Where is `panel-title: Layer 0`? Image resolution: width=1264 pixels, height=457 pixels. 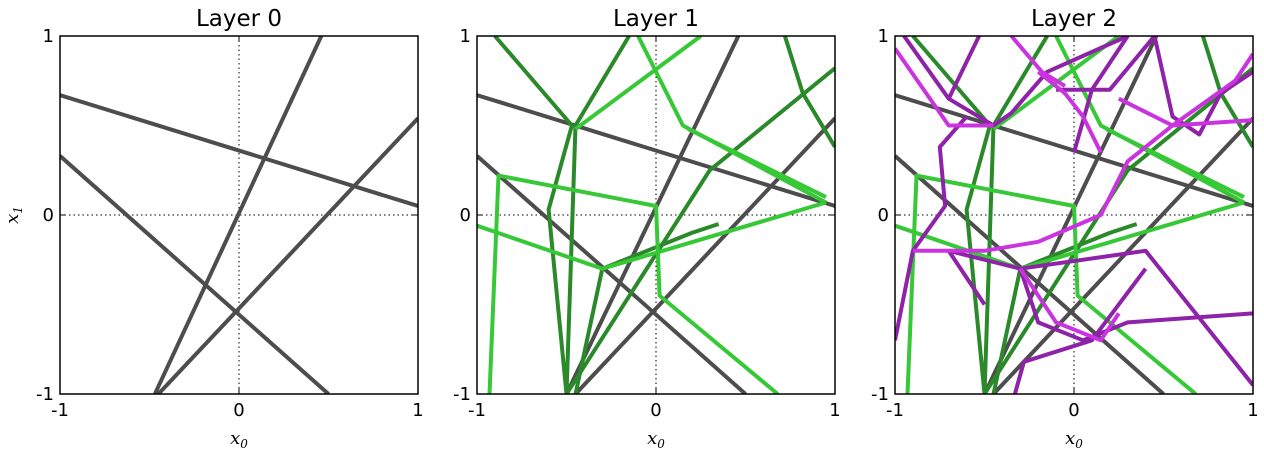
panel-title: Layer 0 is located at coordinates (239, 19).